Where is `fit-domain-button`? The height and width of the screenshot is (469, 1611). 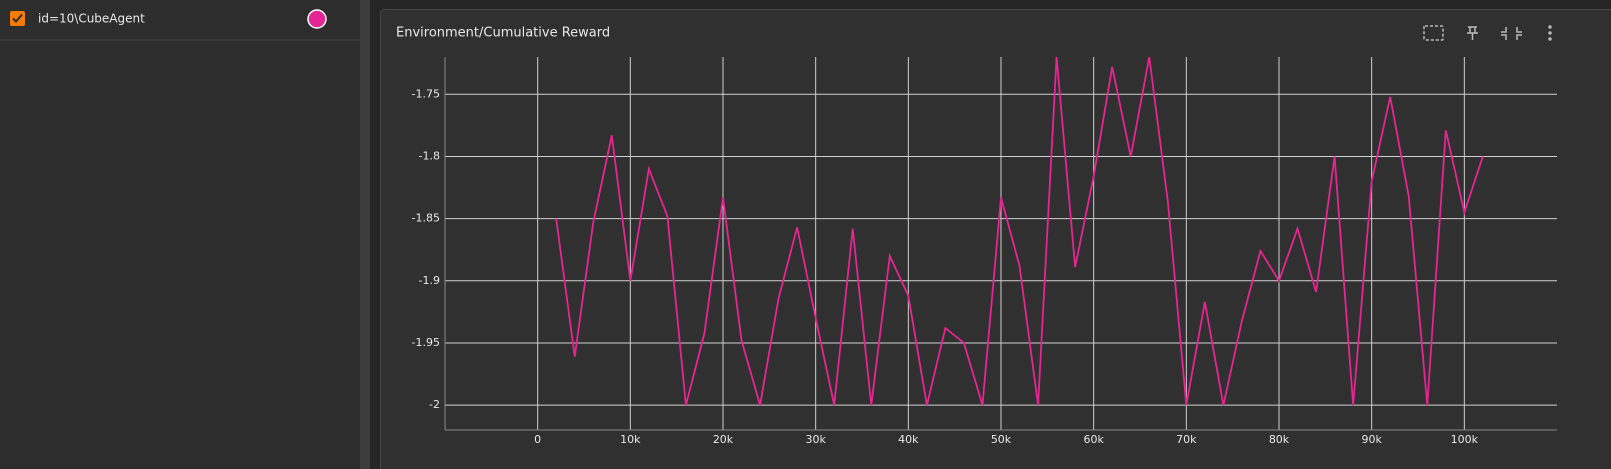 fit-domain-button is located at coordinates (1433, 33).